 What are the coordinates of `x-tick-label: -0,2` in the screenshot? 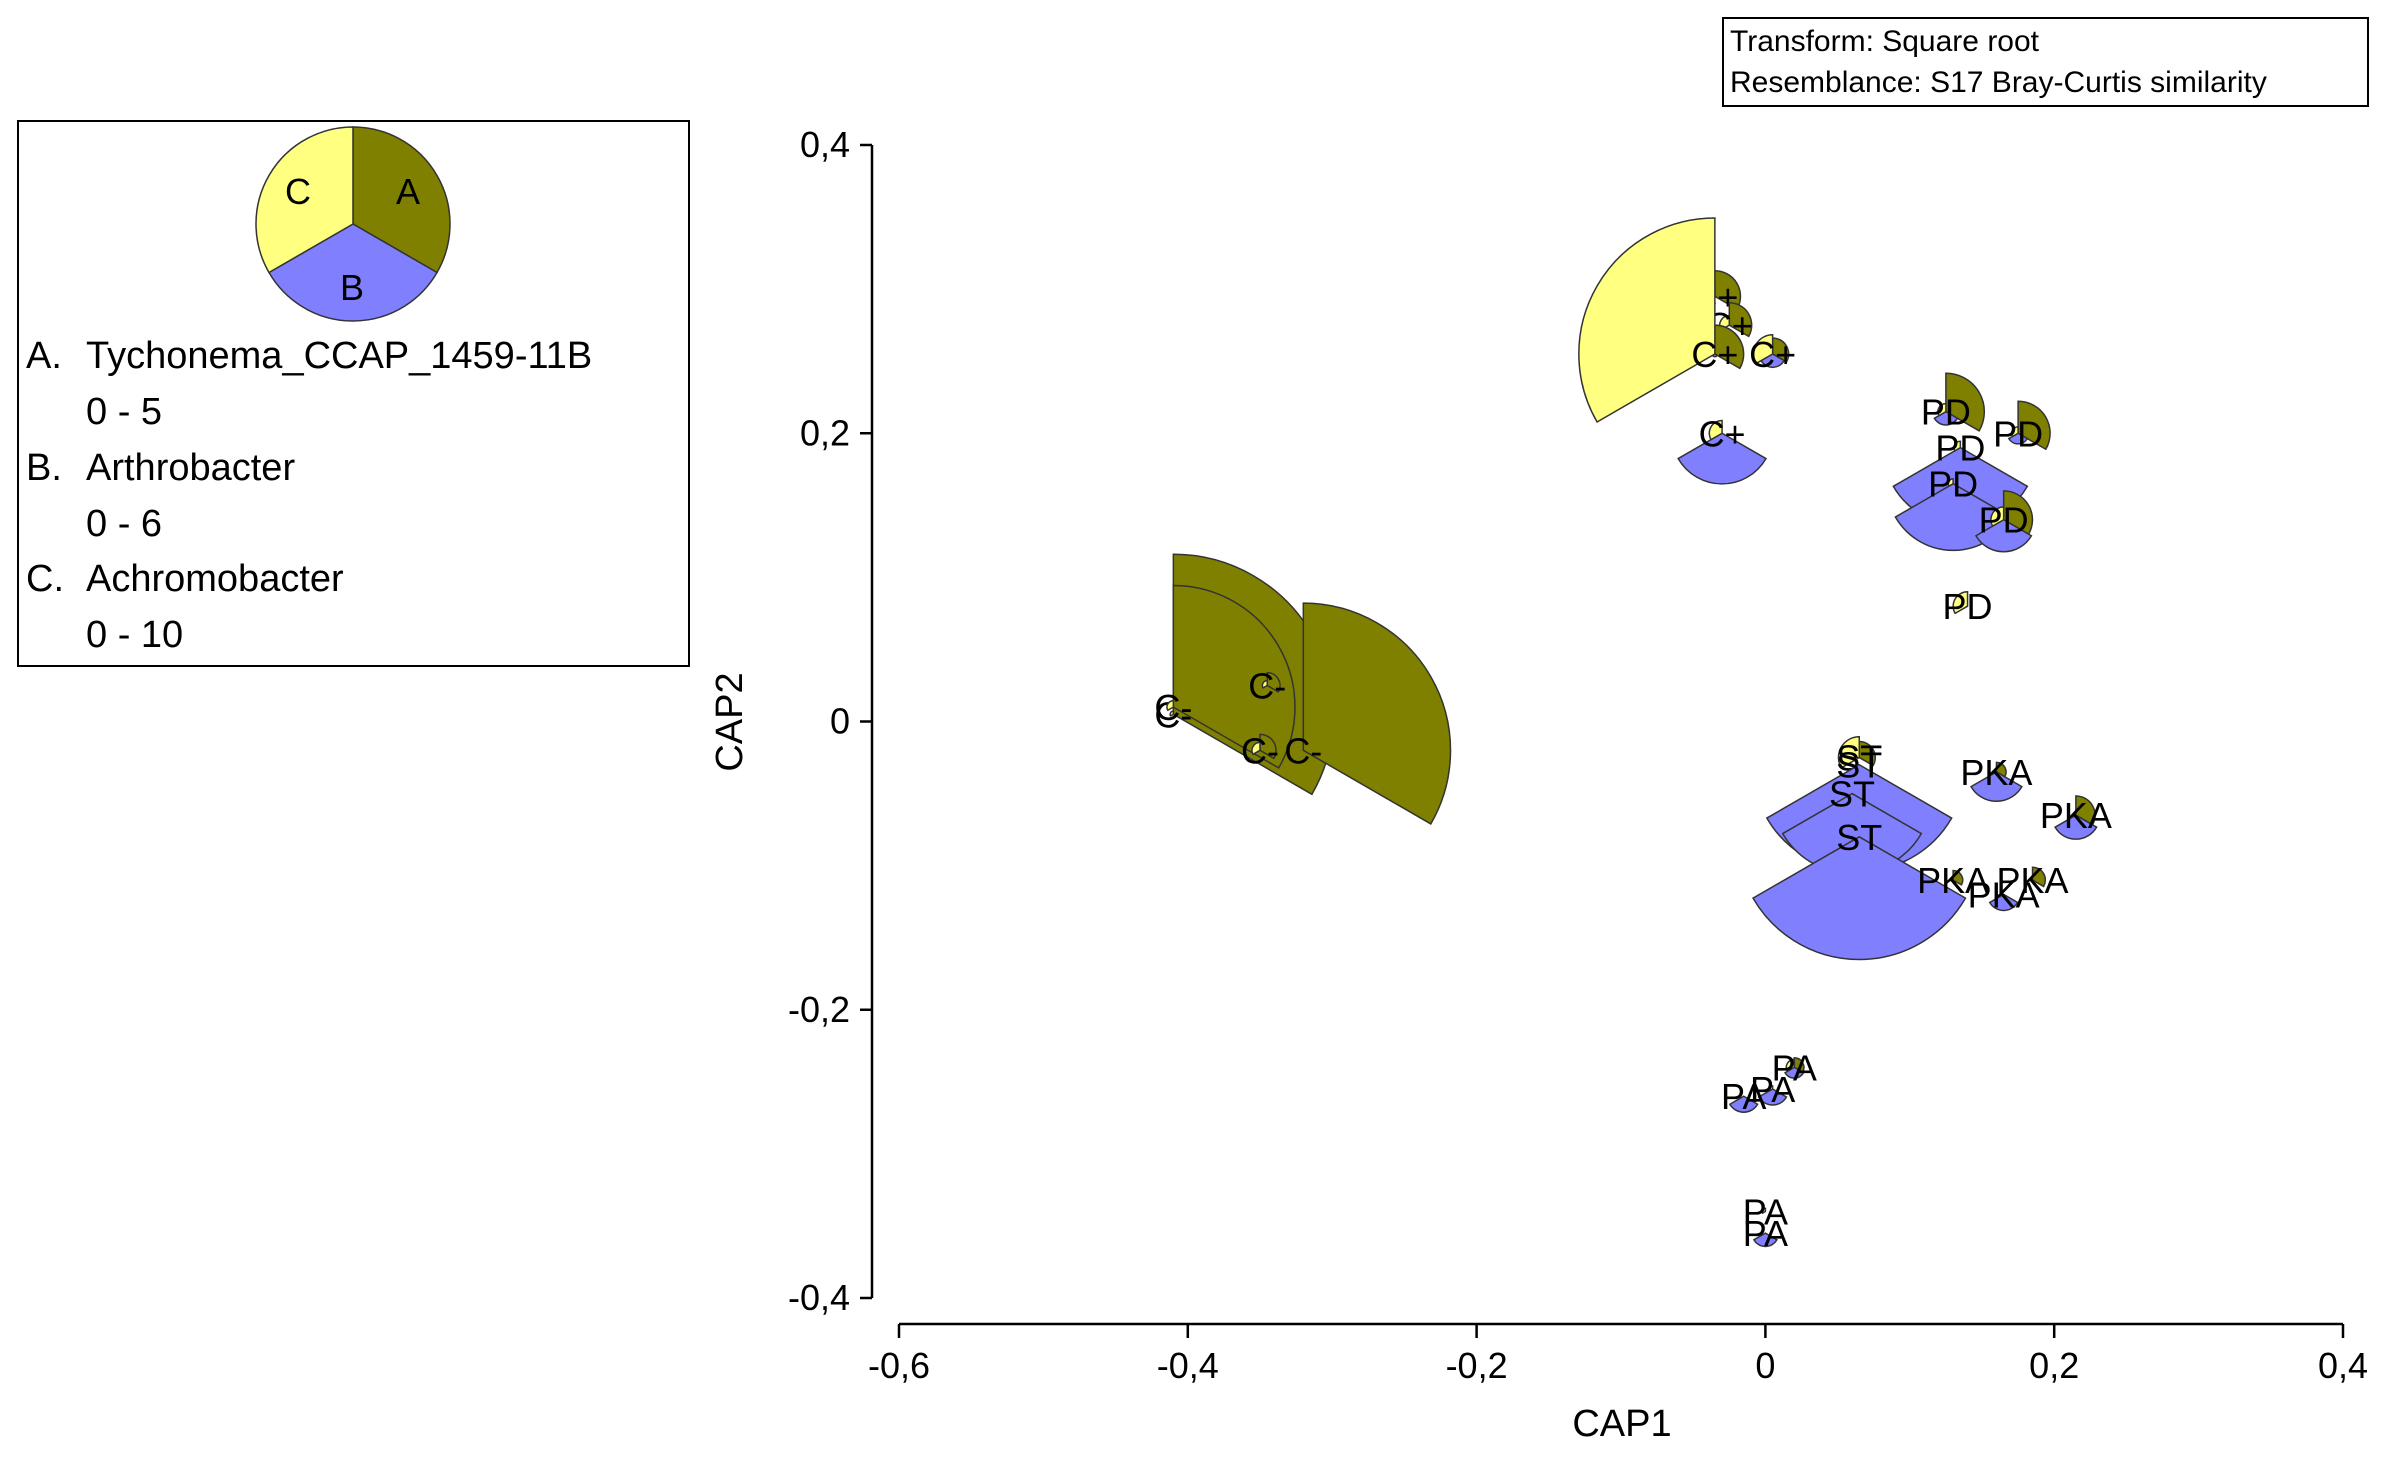 It's located at (1477, 1365).